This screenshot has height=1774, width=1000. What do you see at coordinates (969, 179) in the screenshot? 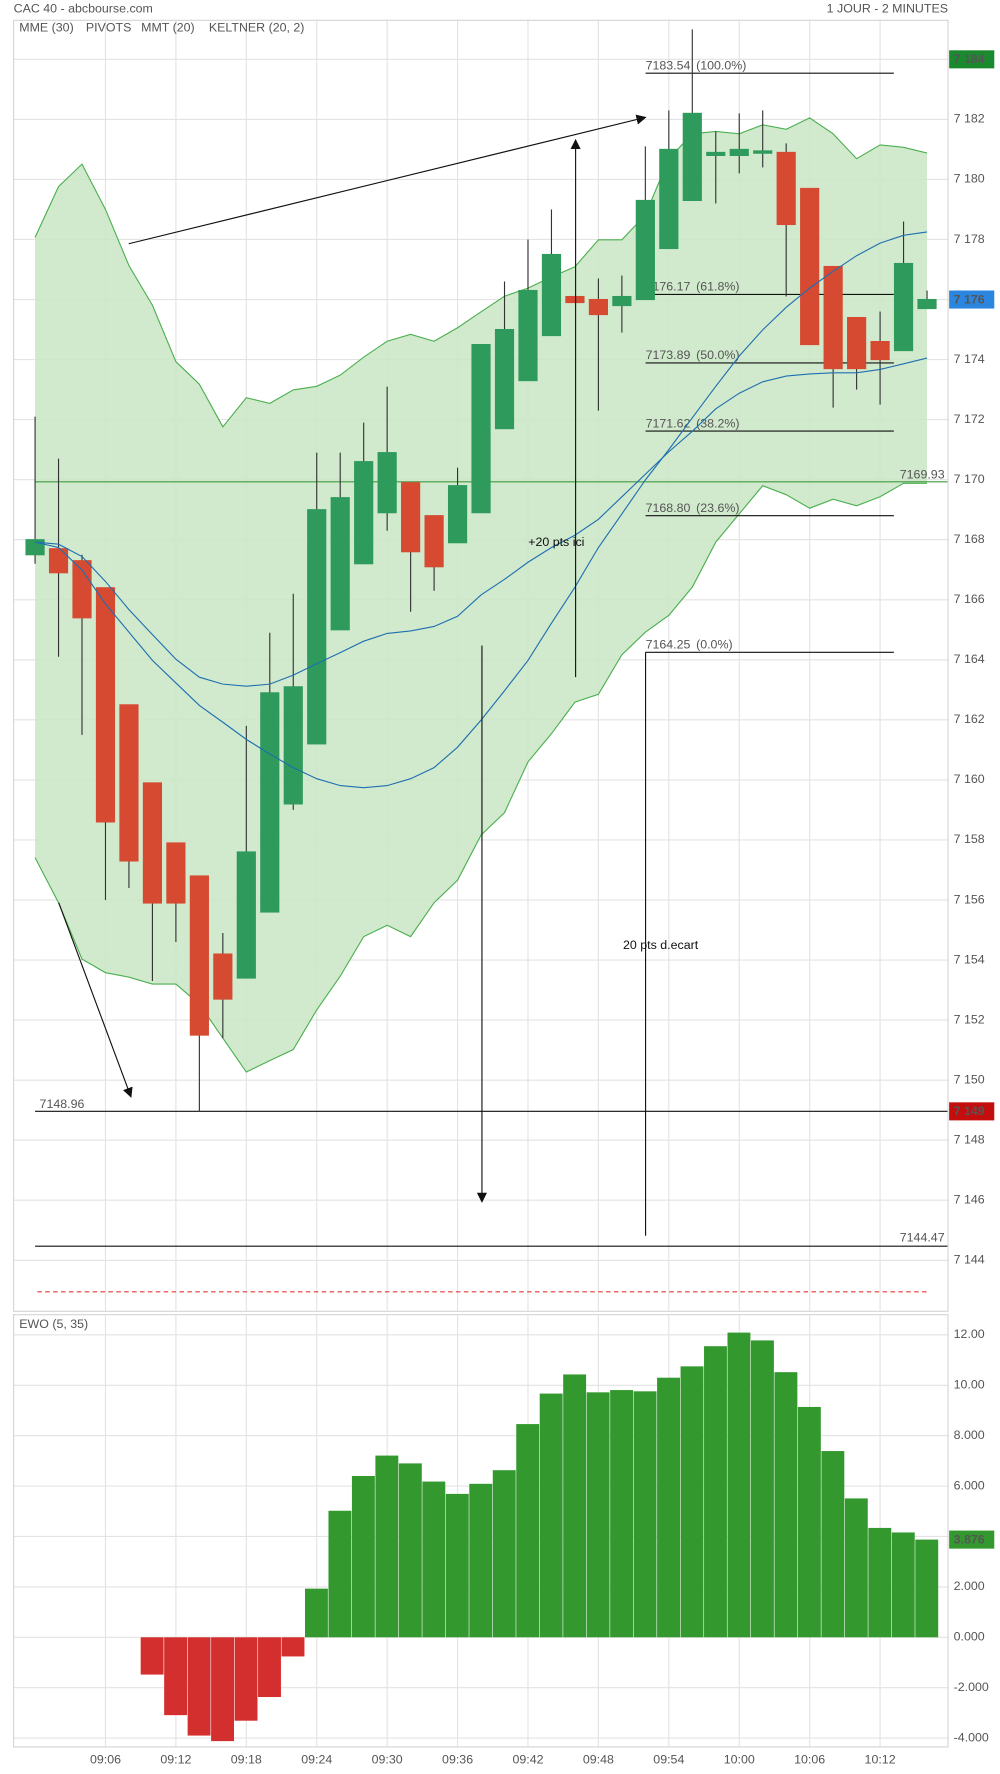
I see `y-tick-label: 7 180` at bounding box center [969, 179].